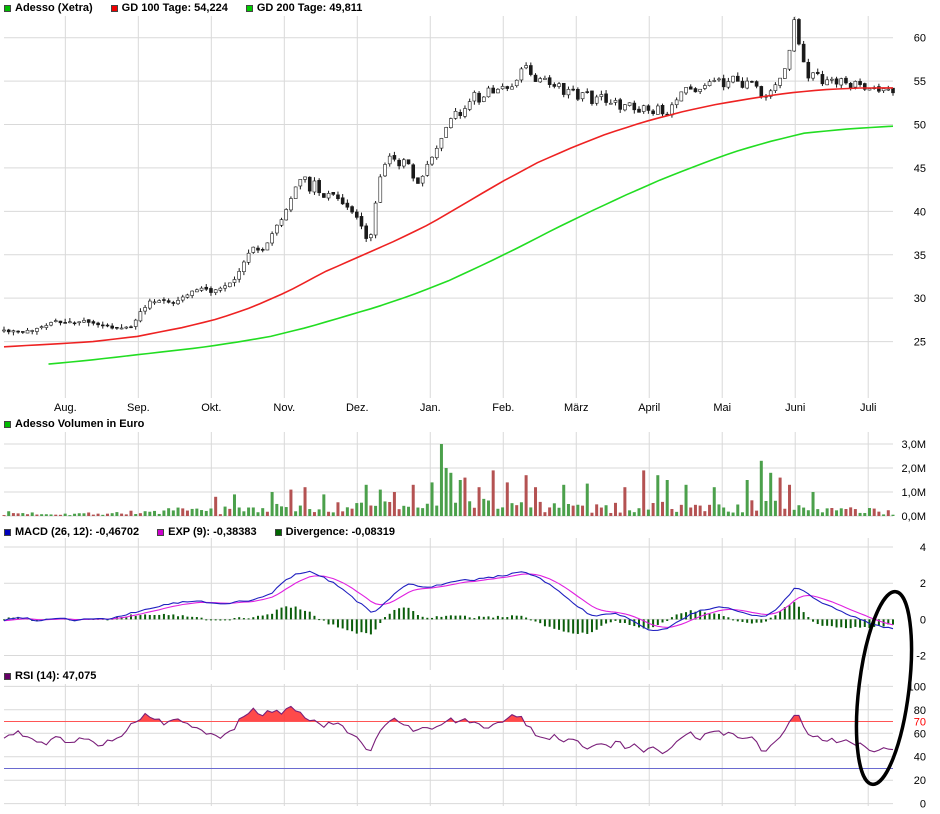 The height and width of the screenshot is (814, 940). Describe the element at coordinates (138, 408) in the screenshot. I see `x-tick-label: Sep.` at that location.